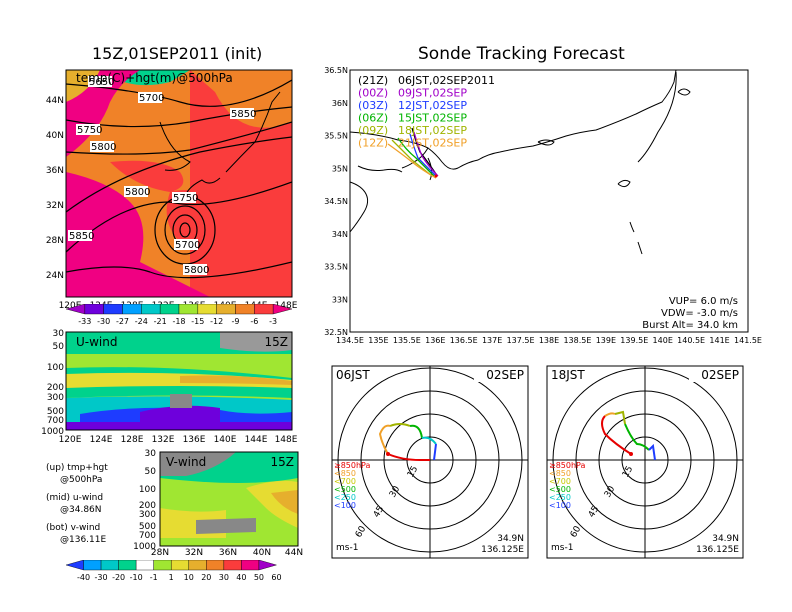 The width and height of the screenshot is (792, 612). I want to click on lon-tick: 132E, so click(163, 440).